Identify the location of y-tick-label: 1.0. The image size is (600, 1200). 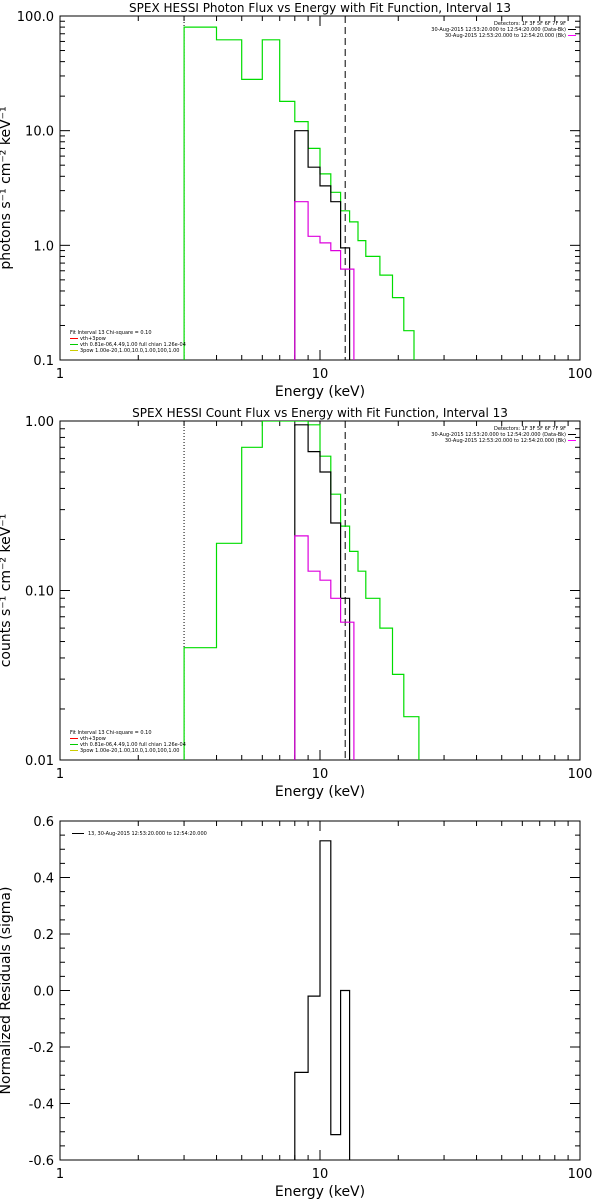
(43, 246).